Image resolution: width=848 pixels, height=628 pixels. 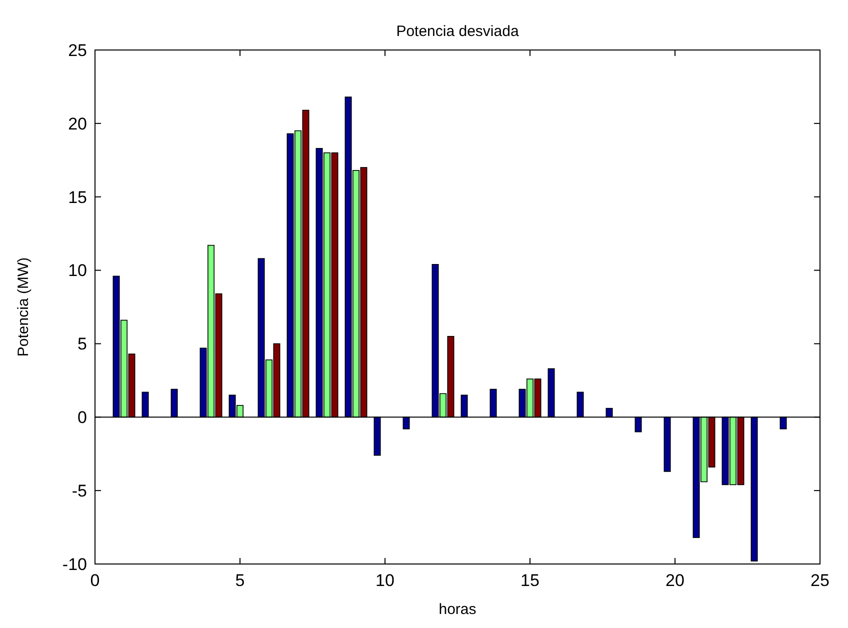 What do you see at coordinates (77, 124) in the screenshot?
I see `y-tick-label: 20` at bounding box center [77, 124].